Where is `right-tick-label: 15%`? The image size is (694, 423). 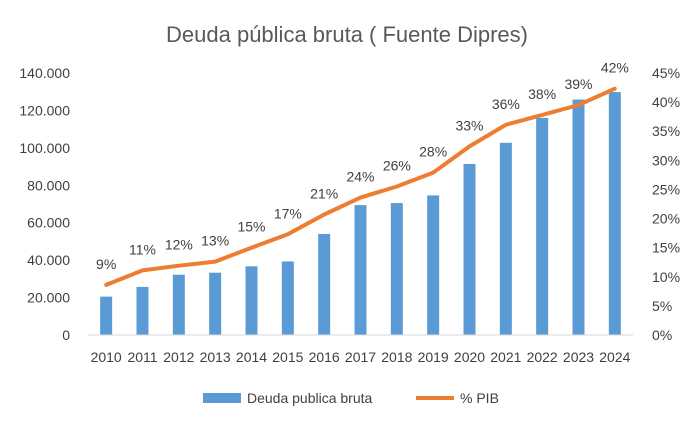
right-tick-label: 15% is located at coordinates (666, 248).